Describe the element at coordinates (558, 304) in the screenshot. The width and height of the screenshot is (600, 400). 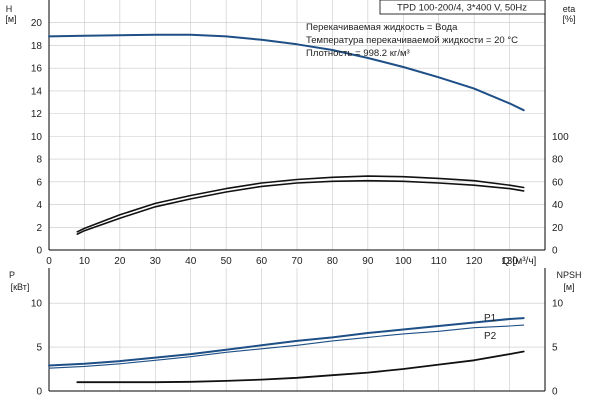
I see `npsh-tick-label: 10` at that location.